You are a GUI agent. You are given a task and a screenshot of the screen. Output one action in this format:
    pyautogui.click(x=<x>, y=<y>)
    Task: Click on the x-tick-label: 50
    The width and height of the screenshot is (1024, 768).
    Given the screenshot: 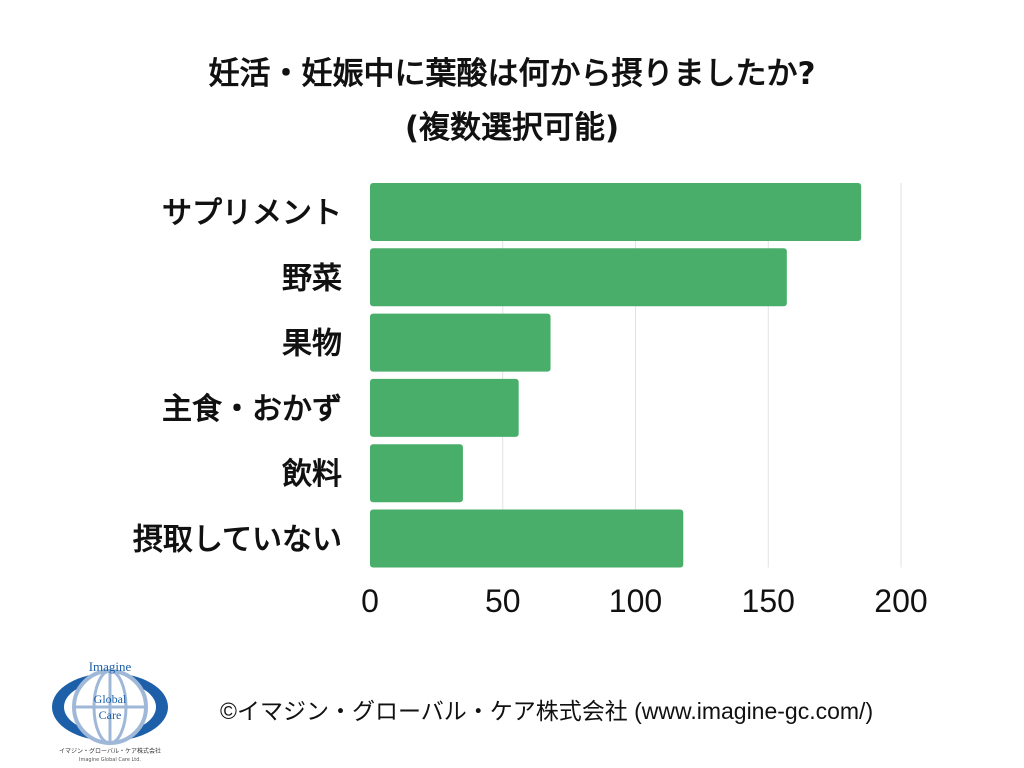 What is the action you would take?
    pyautogui.click(x=503, y=601)
    